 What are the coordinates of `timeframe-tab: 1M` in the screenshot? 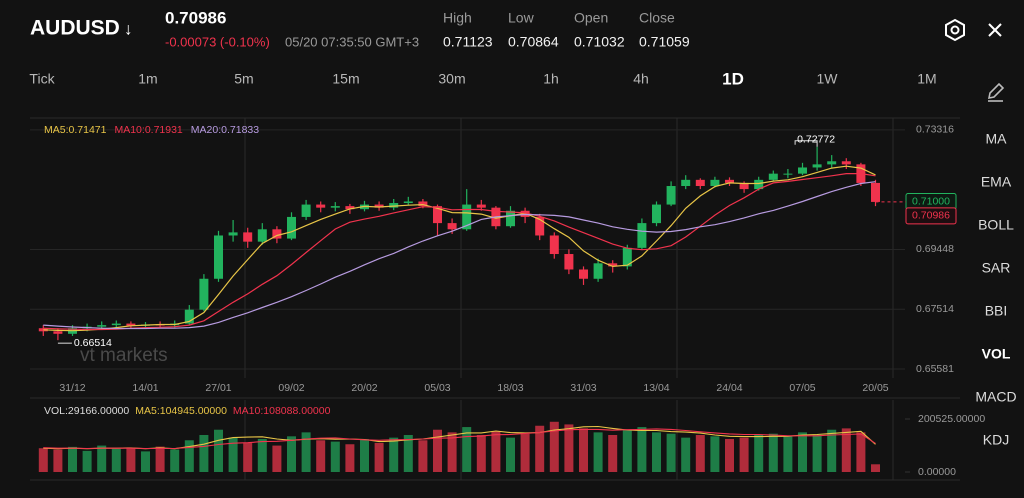 It's located at (926, 79).